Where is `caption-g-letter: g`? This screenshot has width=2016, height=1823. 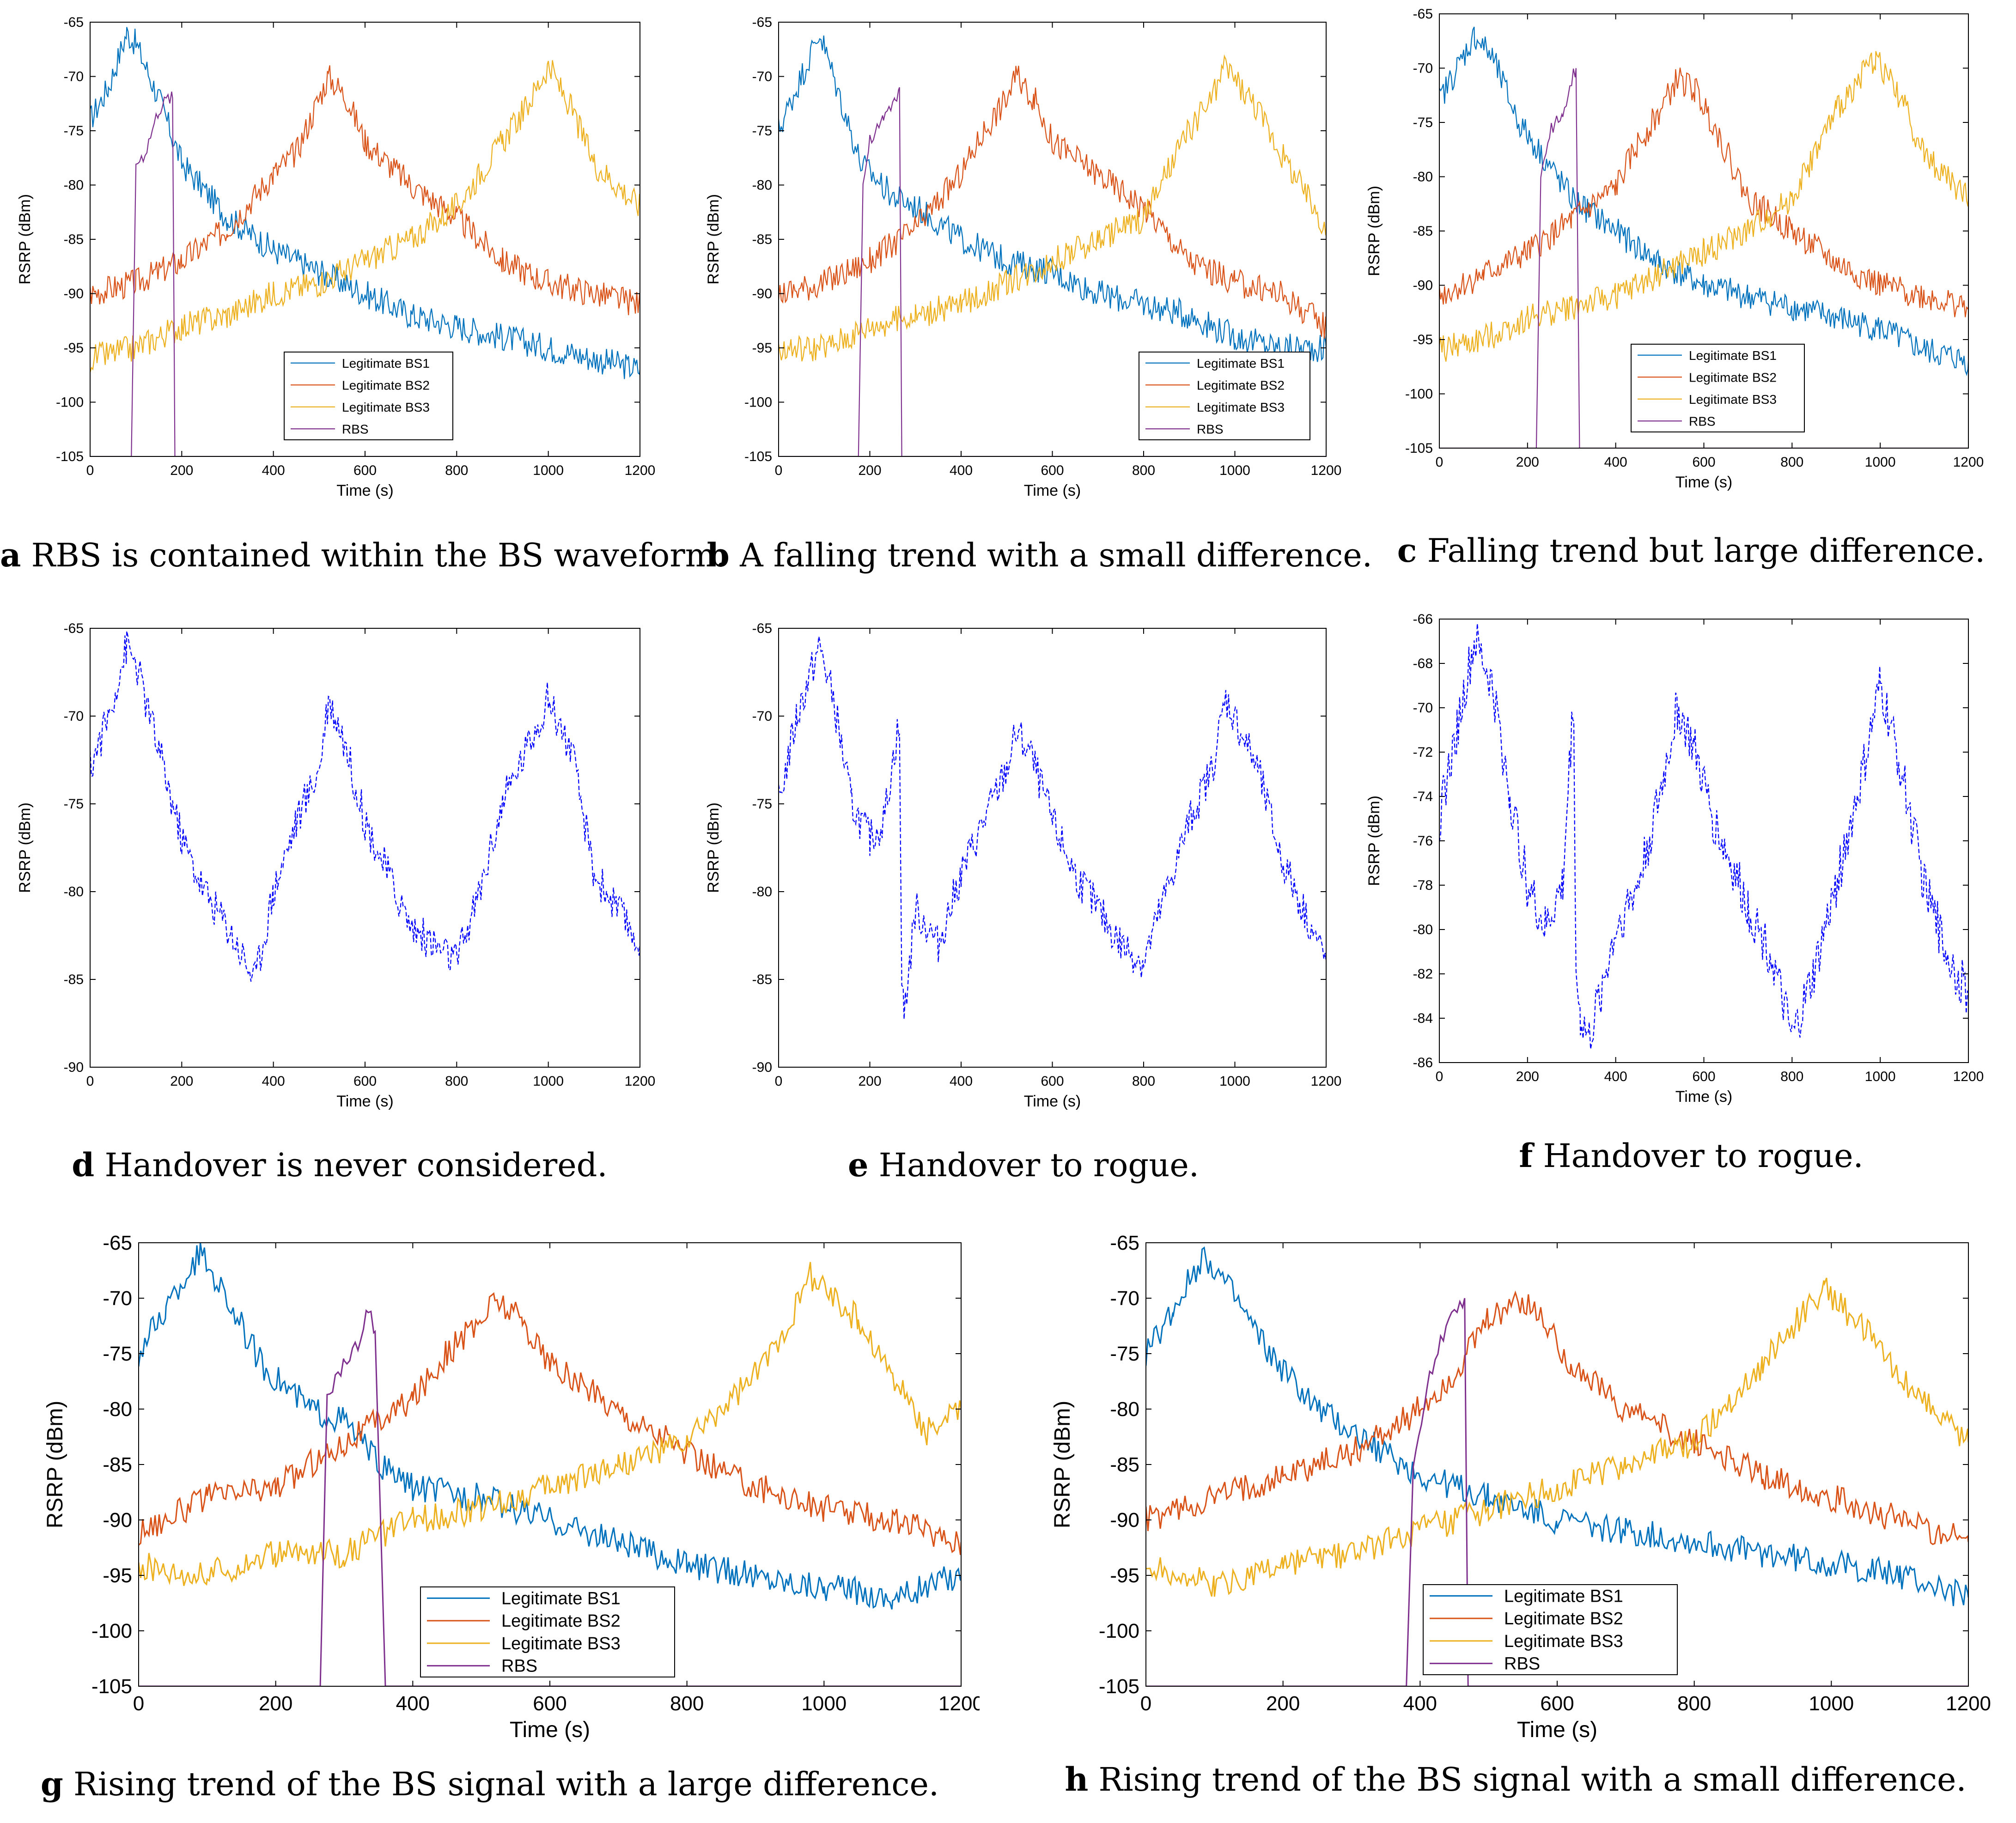
caption-g-letter: g is located at coordinates (51, 1784).